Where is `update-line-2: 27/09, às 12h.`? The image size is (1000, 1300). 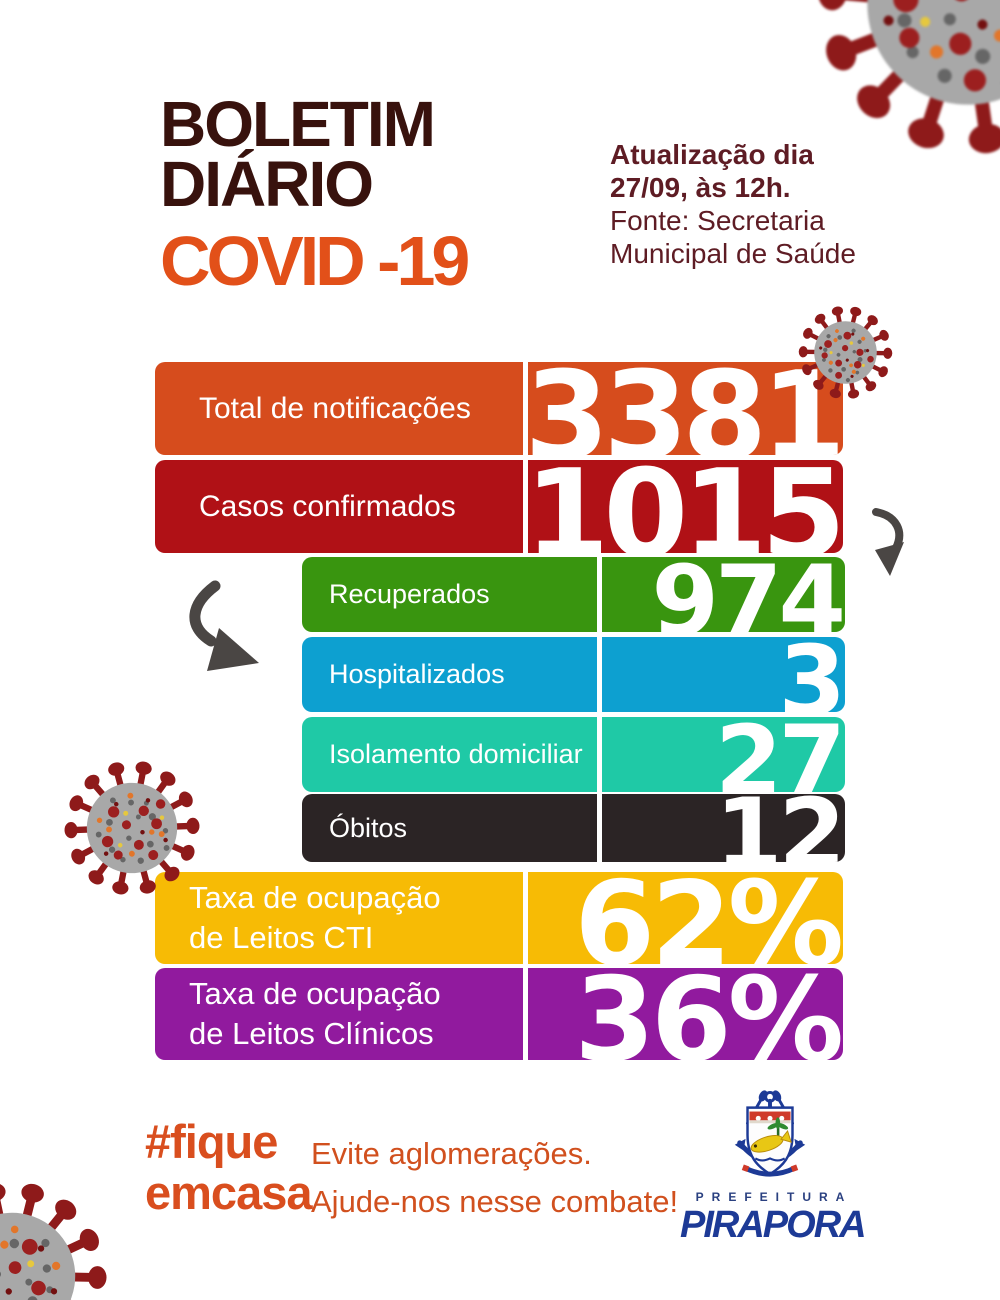 update-line-2: 27/09, às 12h. is located at coordinates (700, 187).